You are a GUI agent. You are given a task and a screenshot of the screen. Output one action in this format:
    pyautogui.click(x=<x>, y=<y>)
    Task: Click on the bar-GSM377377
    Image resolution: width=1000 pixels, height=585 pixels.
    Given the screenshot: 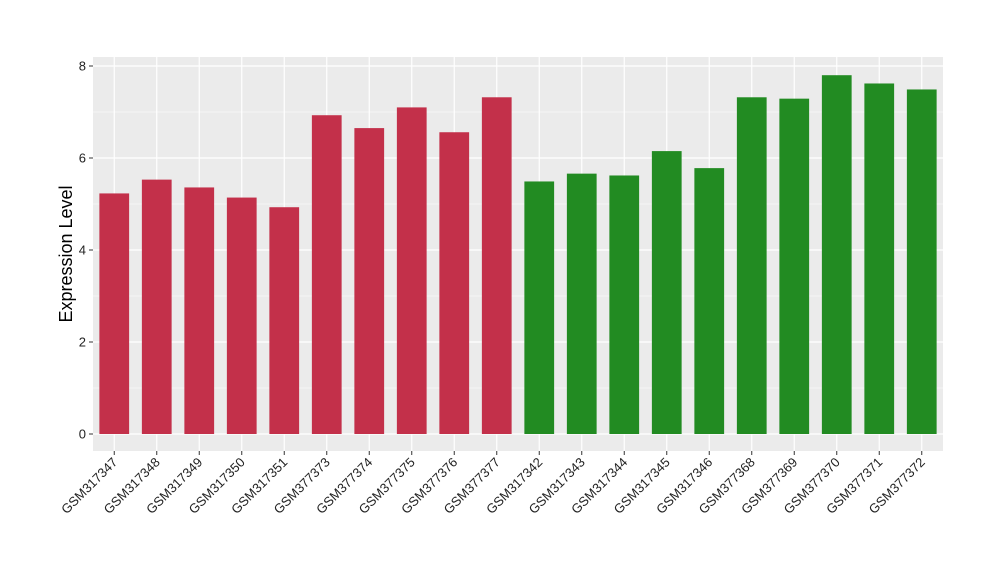 What is the action you would take?
    pyautogui.click(x=496, y=265)
    